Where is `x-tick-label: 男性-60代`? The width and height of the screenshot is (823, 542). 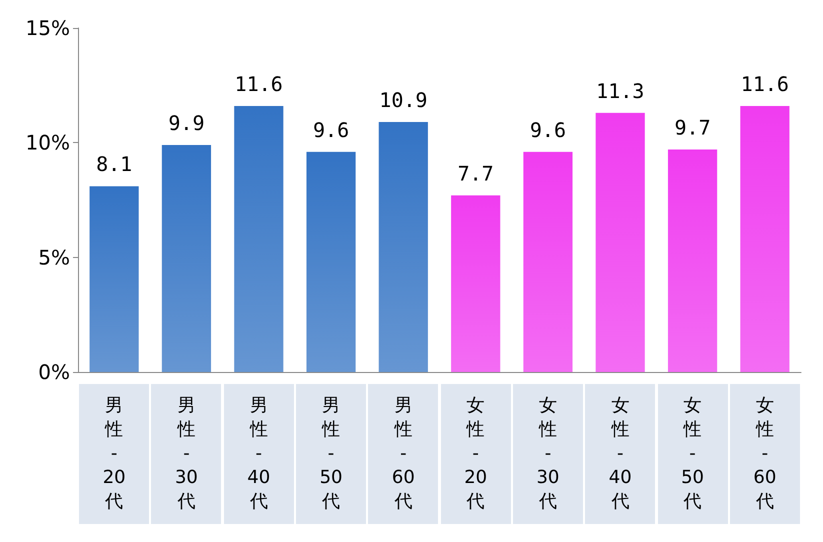 x-tick-label: 男性-60代 is located at coordinates (403, 454).